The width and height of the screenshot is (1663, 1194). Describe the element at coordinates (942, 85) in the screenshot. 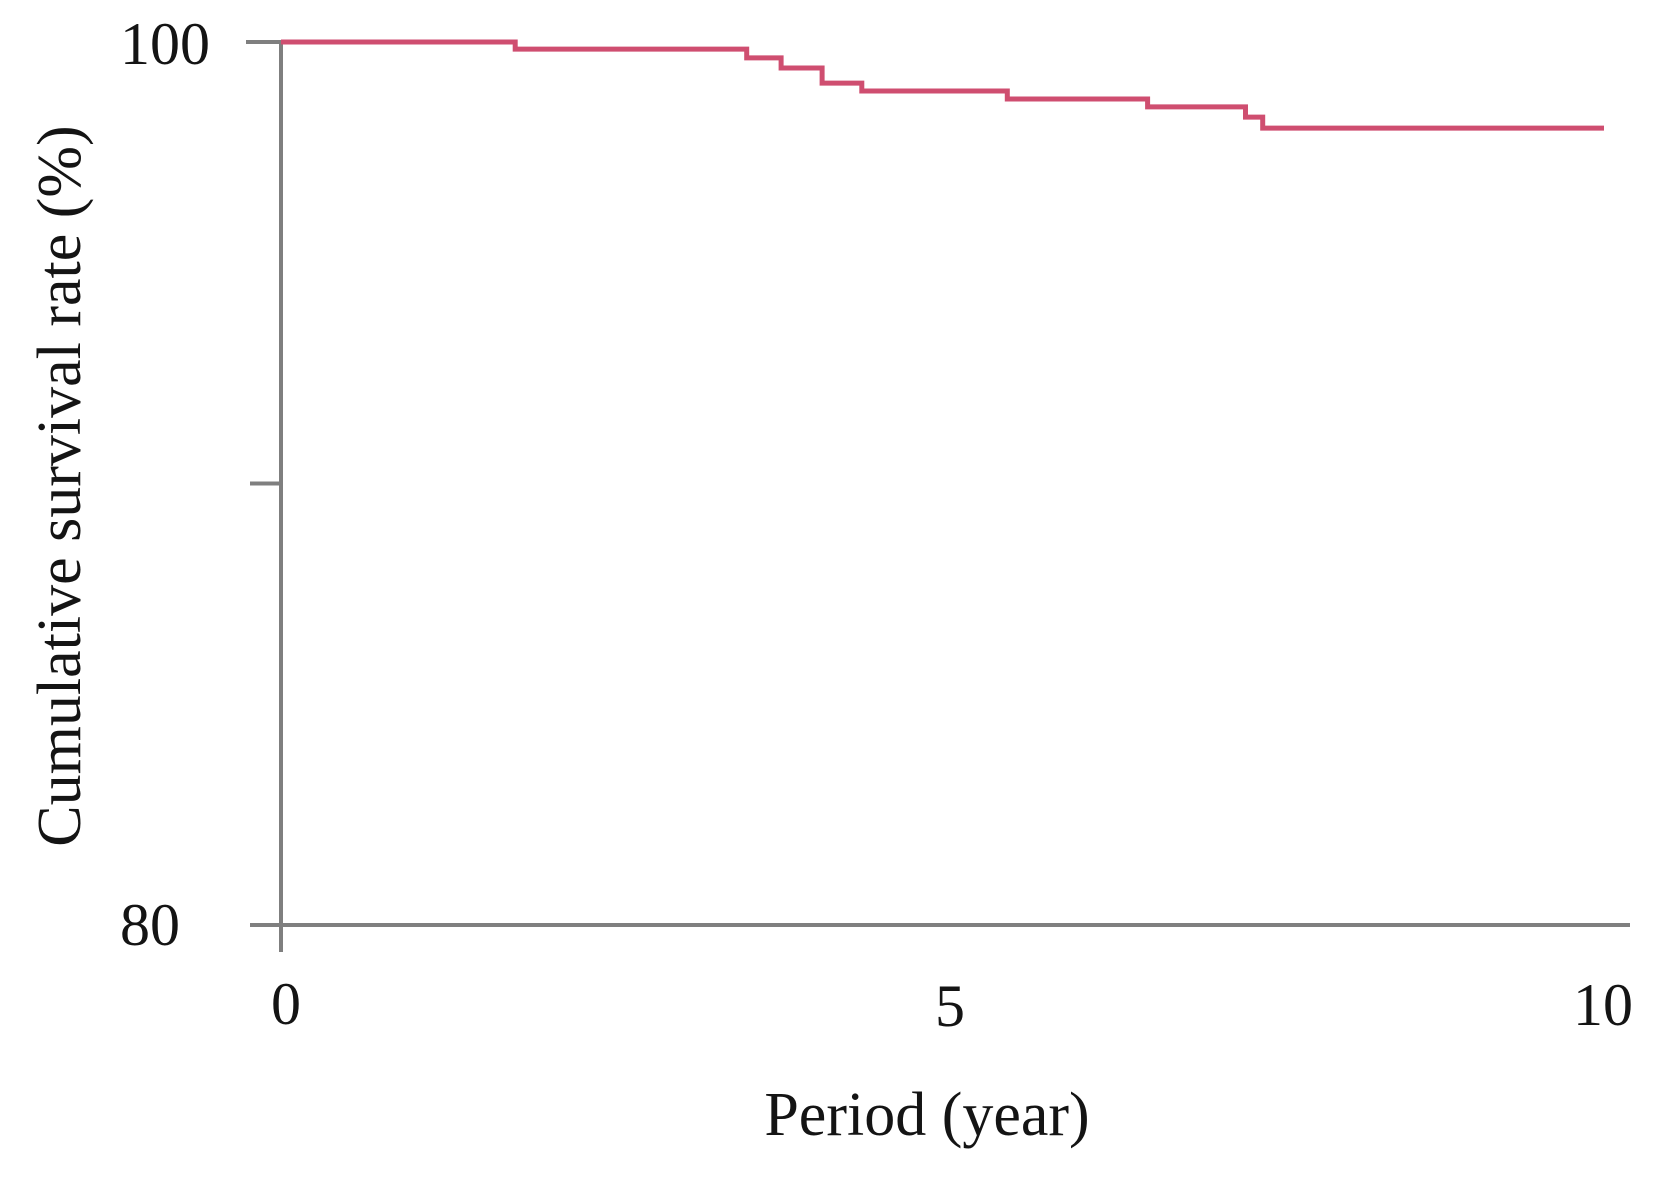

I see `survival-curve` at that location.